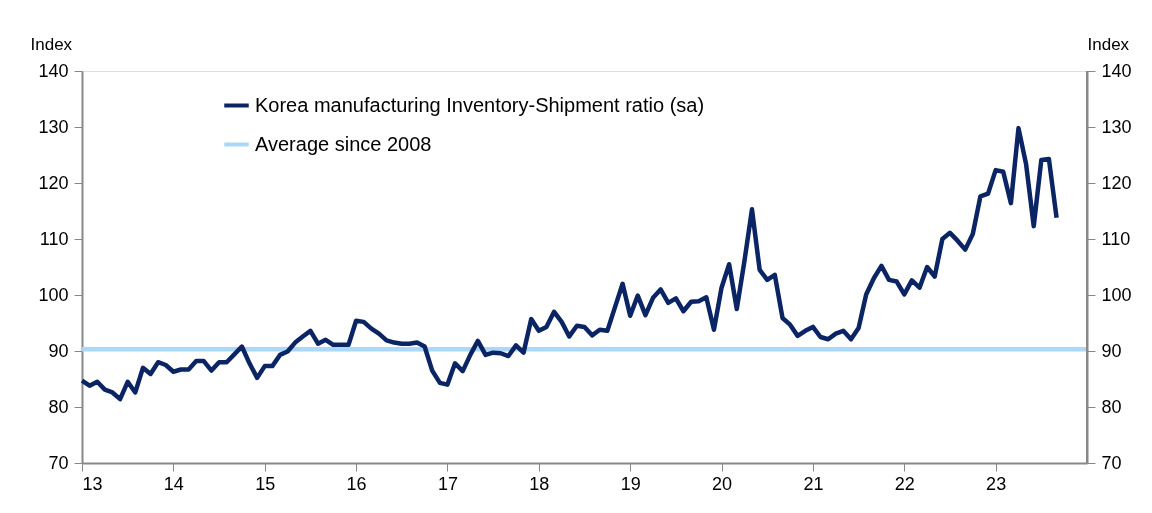  I want to click on y-tick-label: 110, so click(54, 238).